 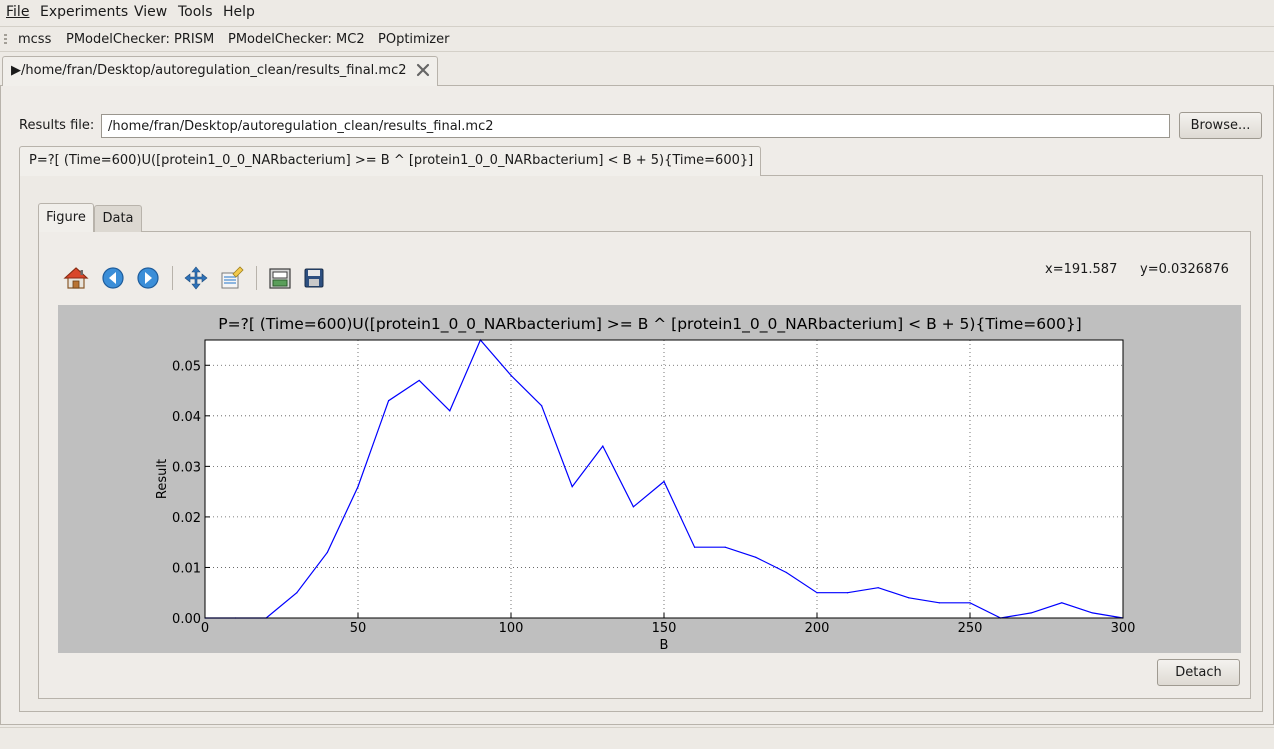 What do you see at coordinates (35, 39) in the screenshot?
I see `toolbar-mcss: mcss` at bounding box center [35, 39].